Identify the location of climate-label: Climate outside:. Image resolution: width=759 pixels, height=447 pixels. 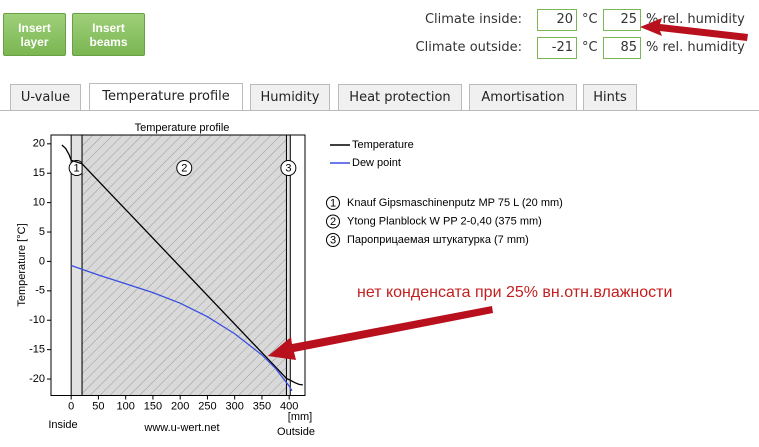
(468, 47).